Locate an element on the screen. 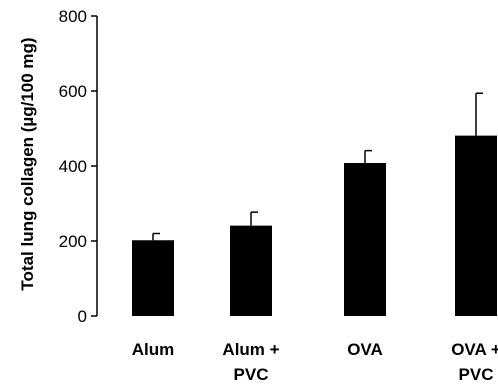 This screenshot has height=387, width=498. y-axis-group: 0 200 400 600 800 is located at coordinates (78, 166).